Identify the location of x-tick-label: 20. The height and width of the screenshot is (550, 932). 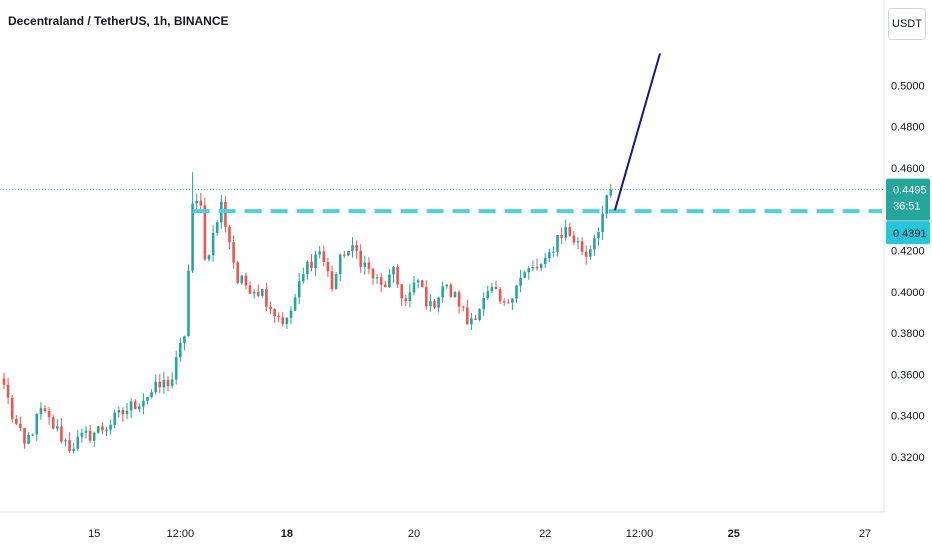
(414, 534).